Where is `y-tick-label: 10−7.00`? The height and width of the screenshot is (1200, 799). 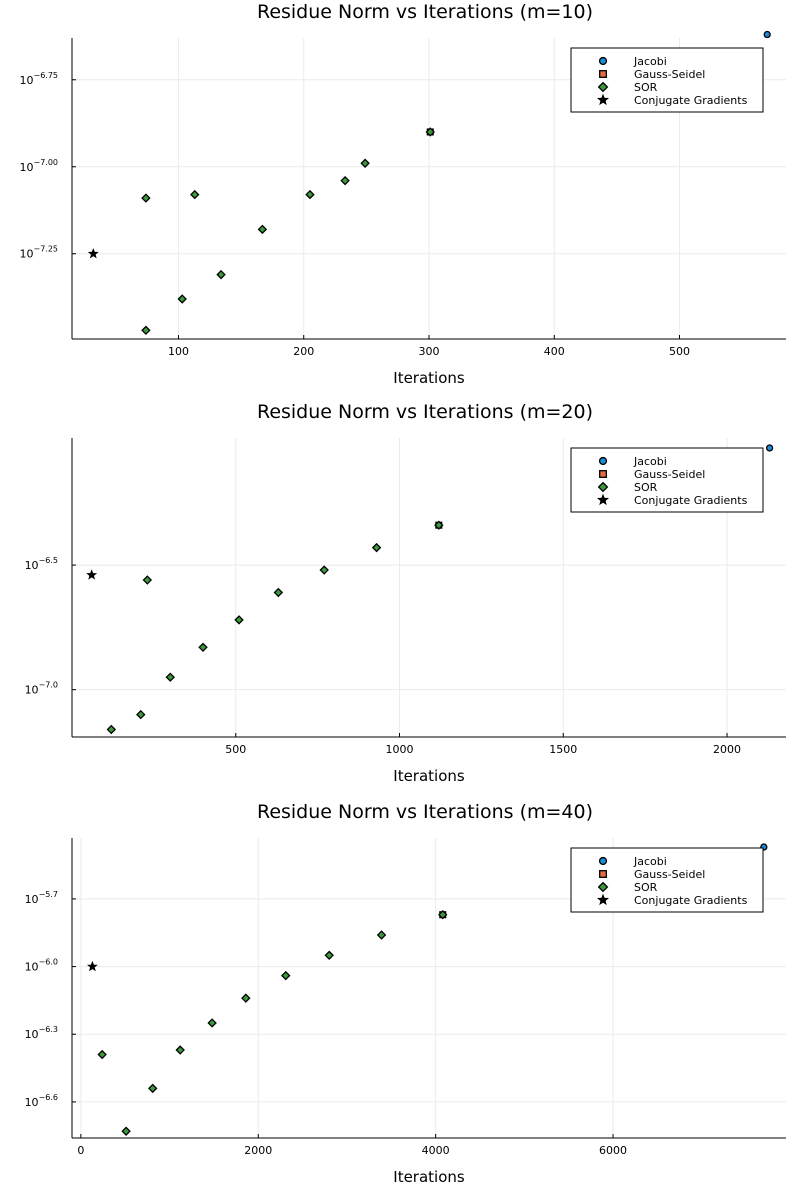 y-tick-label: 10−7.00 is located at coordinates (38, 166).